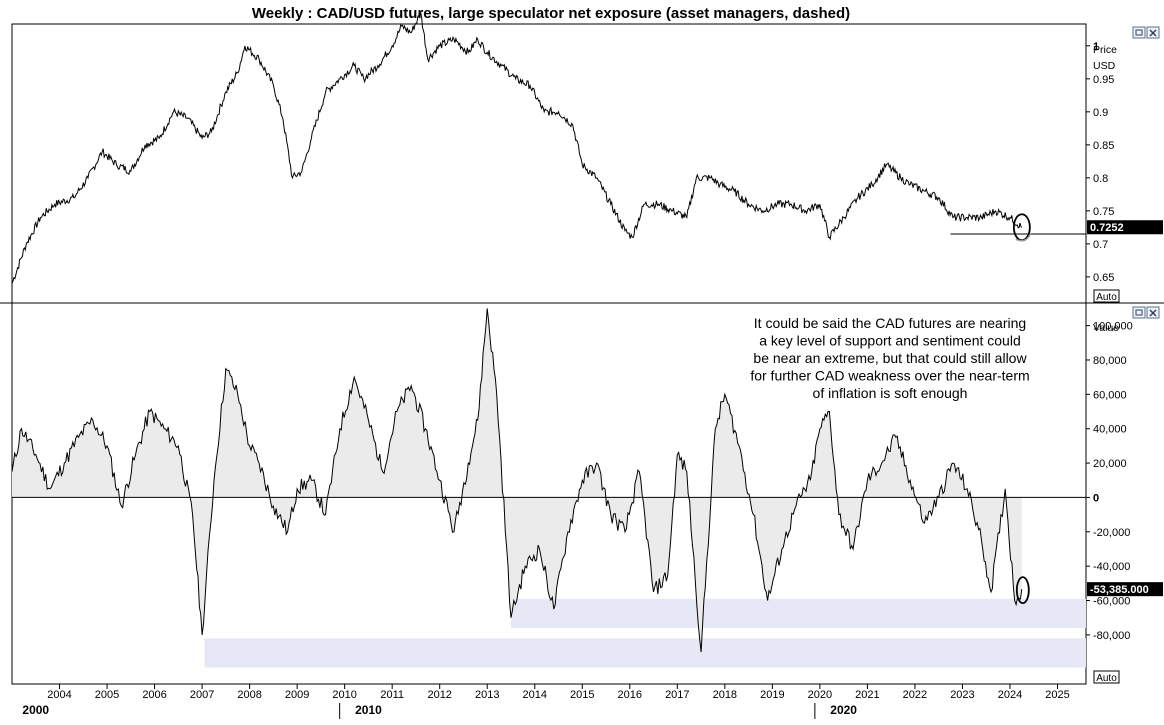 The image size is (1164, 725). What do you see at coordinates (1103, 80) in the screenshot?
I see `price-tick-label: 0.95` at bounding box center [1103, 80].